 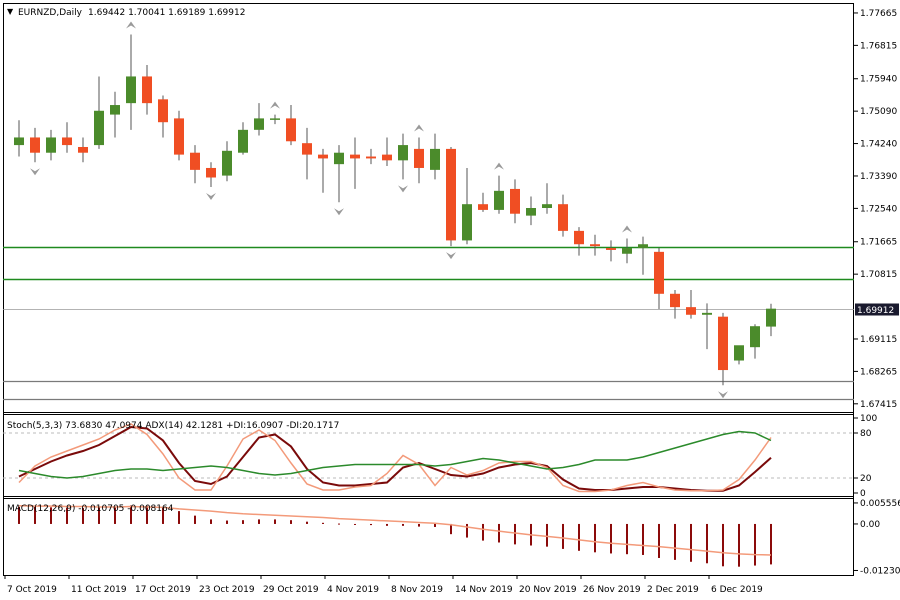 What do you see at coordinates (863, 494) in the screenshot?
I see `stoch-tick-label: 0` at bounding box center [863, 494].